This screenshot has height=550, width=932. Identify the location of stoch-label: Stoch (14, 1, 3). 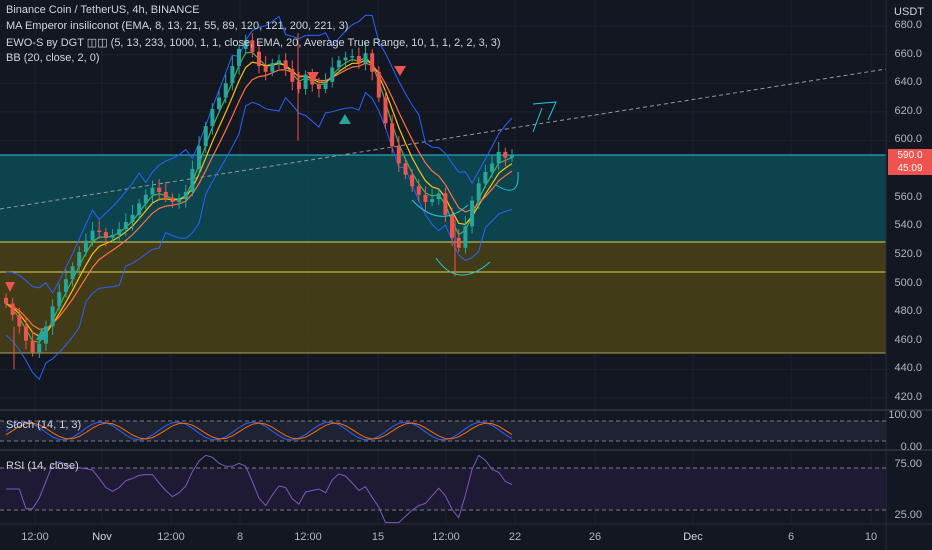
(44, 425).